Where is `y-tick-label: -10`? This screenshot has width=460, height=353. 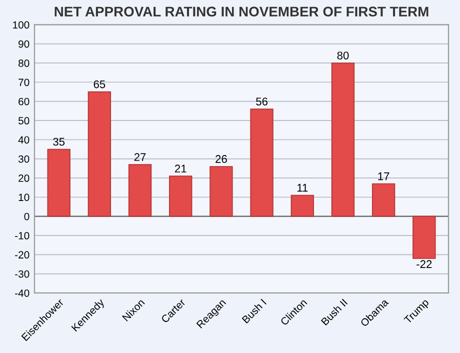 y-tick-label: -10 is located at coordinates (22, 236).